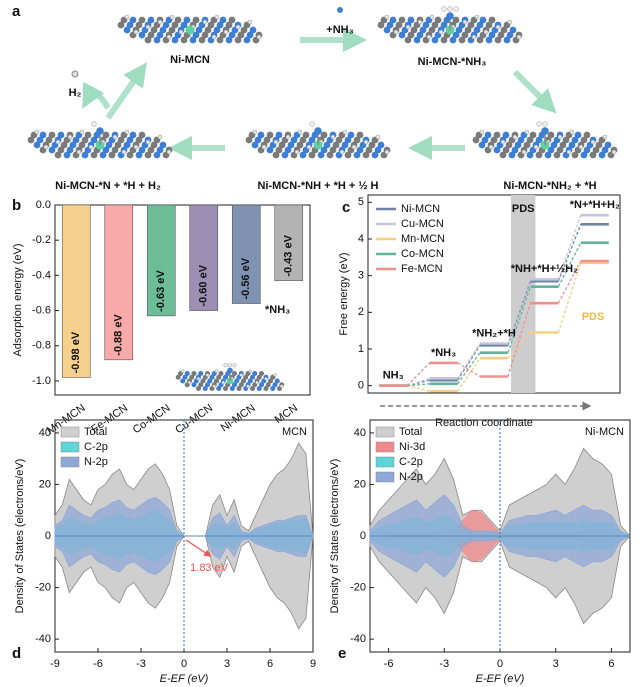 The height and width of the screenshot is (687, 642). Describe the element at coordinates (184, 664) in the screenshot. I see `x-tick-label: 0` at that location.